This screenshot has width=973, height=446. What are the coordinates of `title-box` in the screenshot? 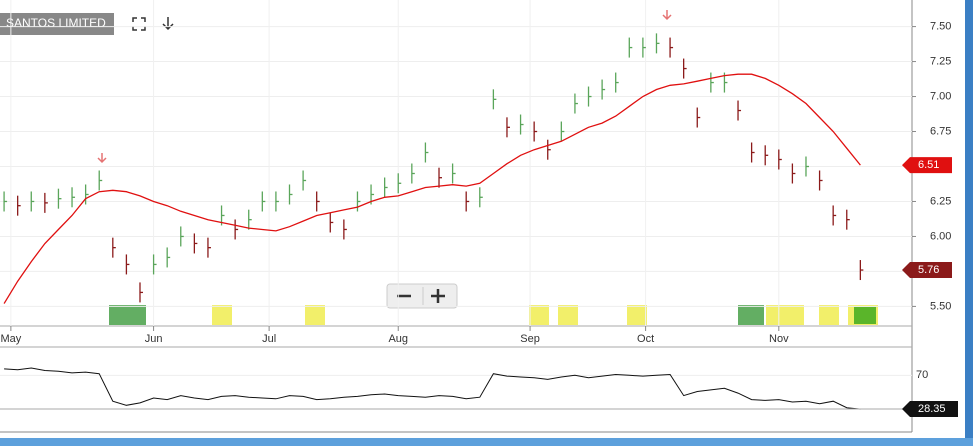 It's located at (57, 24).